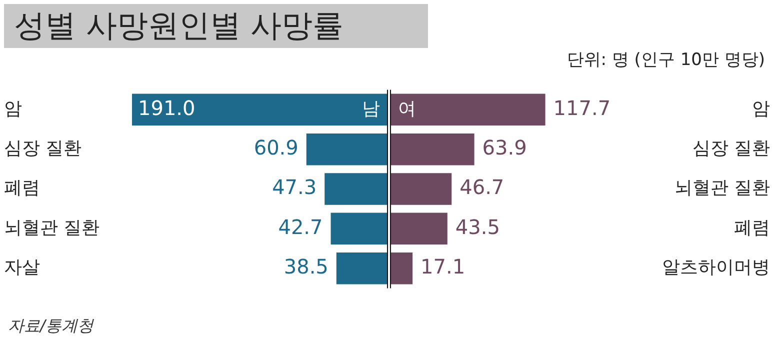 The image size is (773, 348). I want to click on series-label: 여, so click(407, 109).